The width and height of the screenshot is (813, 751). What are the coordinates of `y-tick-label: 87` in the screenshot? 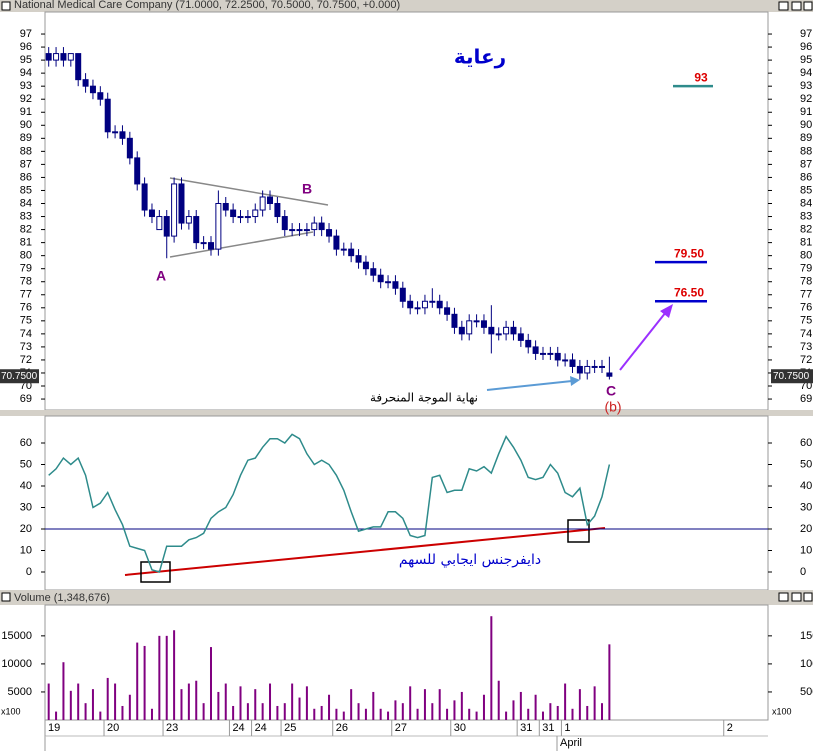 It's located at (806, 164).